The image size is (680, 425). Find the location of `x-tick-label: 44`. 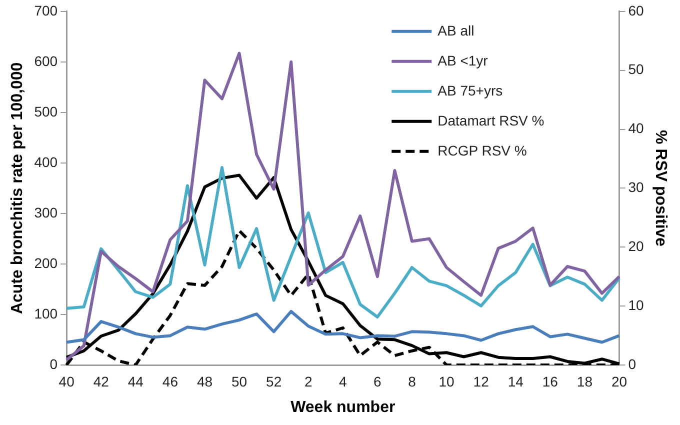

x-tick-label: 44 is located at coordinates (136, 381).